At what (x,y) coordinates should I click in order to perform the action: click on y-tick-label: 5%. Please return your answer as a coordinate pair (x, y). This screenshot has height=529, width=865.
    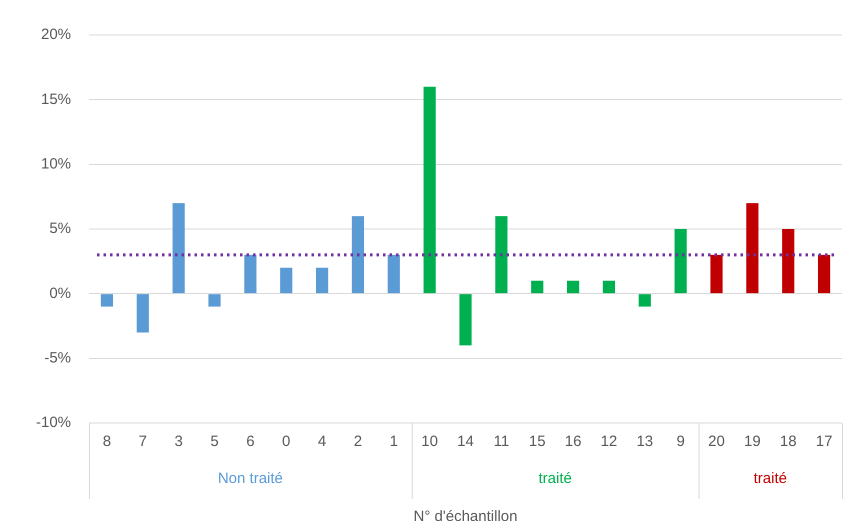
    Looking at the image, I should click on (60, 229).